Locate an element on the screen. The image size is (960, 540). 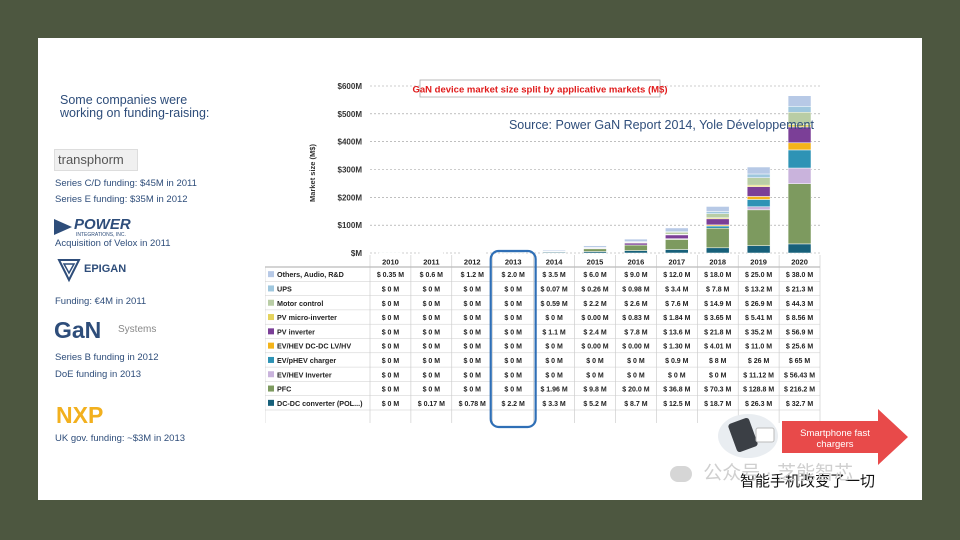
legend-label: UPS is located at coordinates (284, 288).